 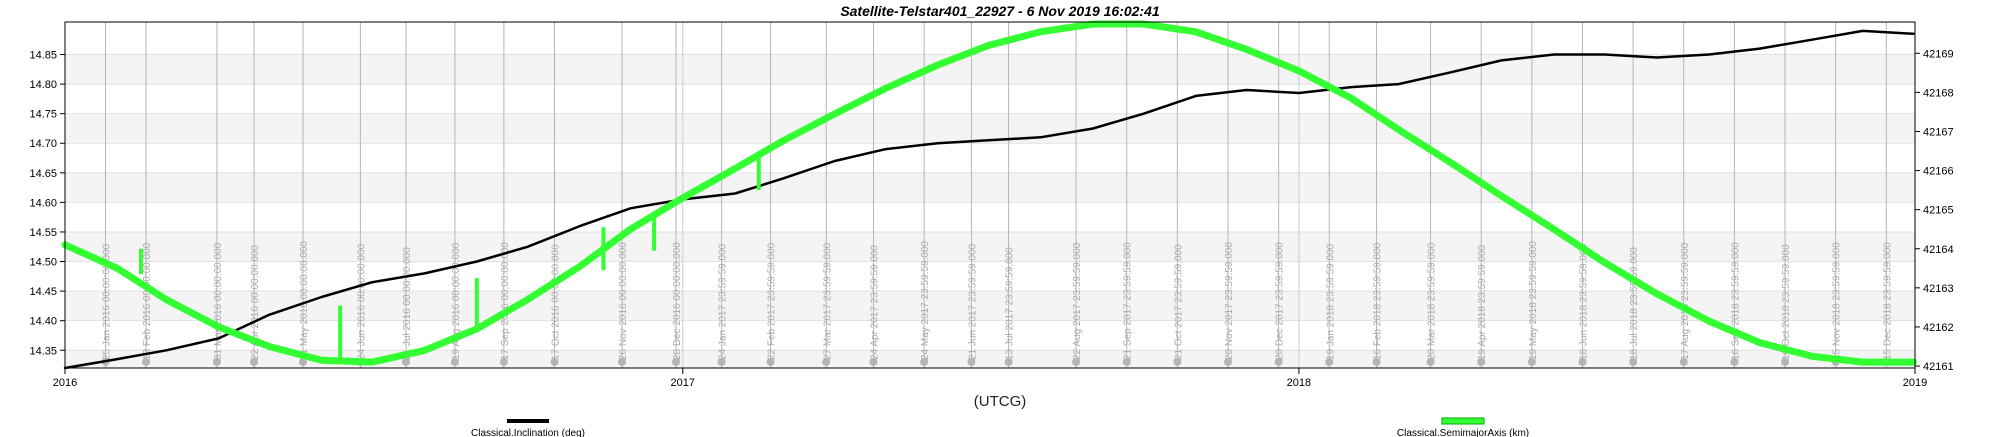 What do you see at coordinates (43, 56) in the screenshot?
I see `left-y-tick-label: 14.85` at bounding box center [43, 56].